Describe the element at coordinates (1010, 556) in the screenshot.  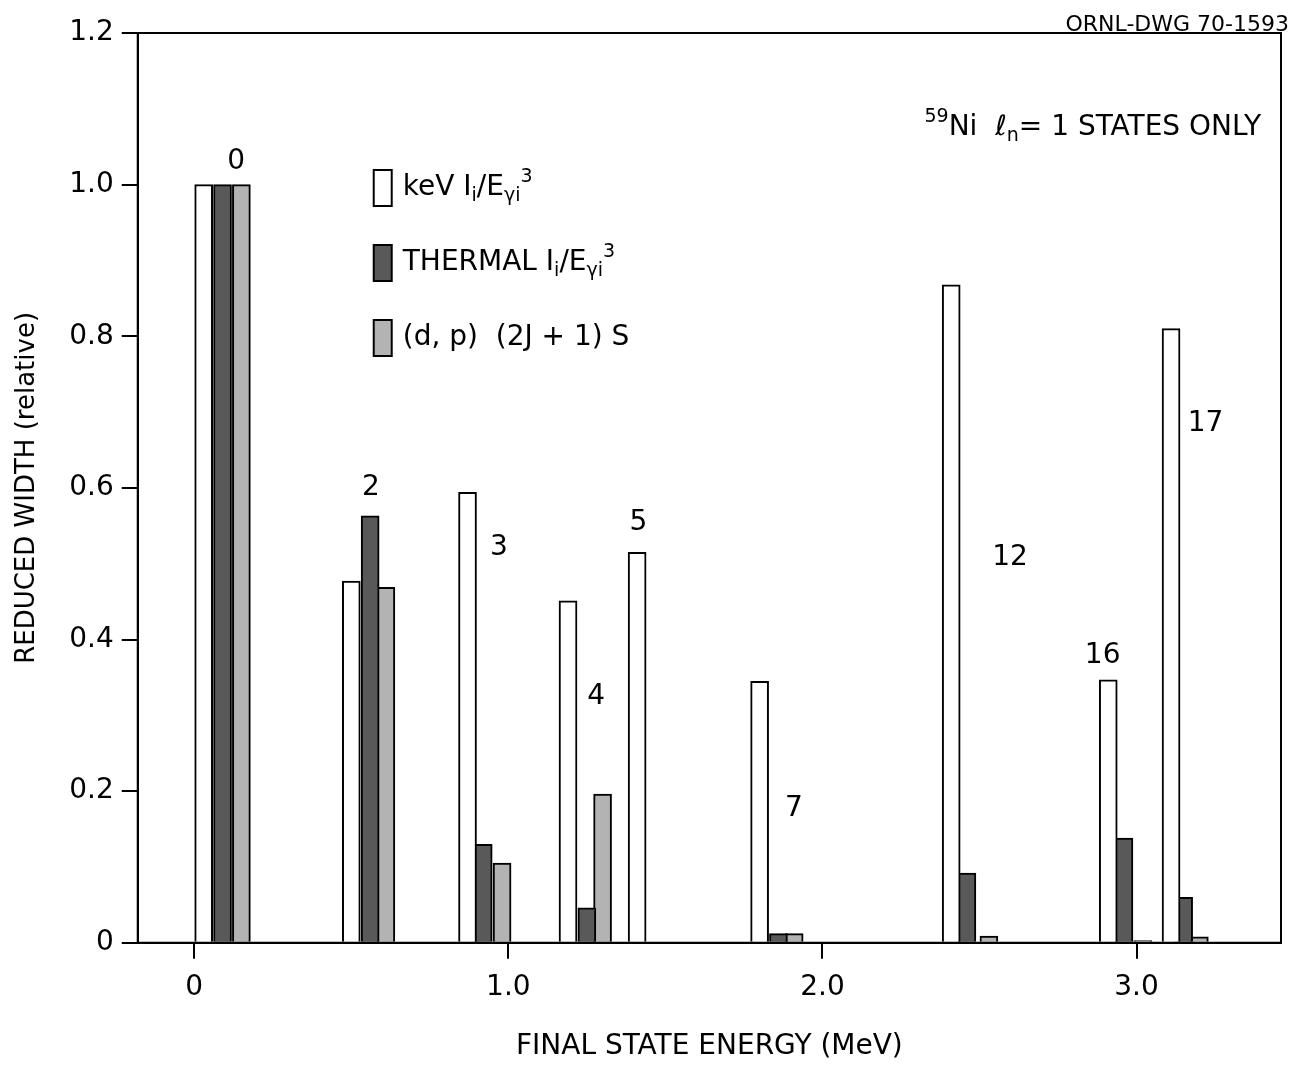
I see `annotation: 12` at that location.